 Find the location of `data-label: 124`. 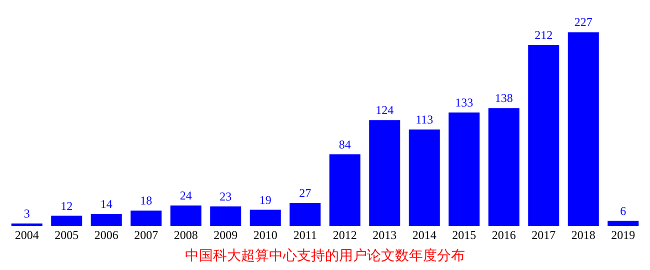

data-label: 124 is located at coordinates (385, 110).